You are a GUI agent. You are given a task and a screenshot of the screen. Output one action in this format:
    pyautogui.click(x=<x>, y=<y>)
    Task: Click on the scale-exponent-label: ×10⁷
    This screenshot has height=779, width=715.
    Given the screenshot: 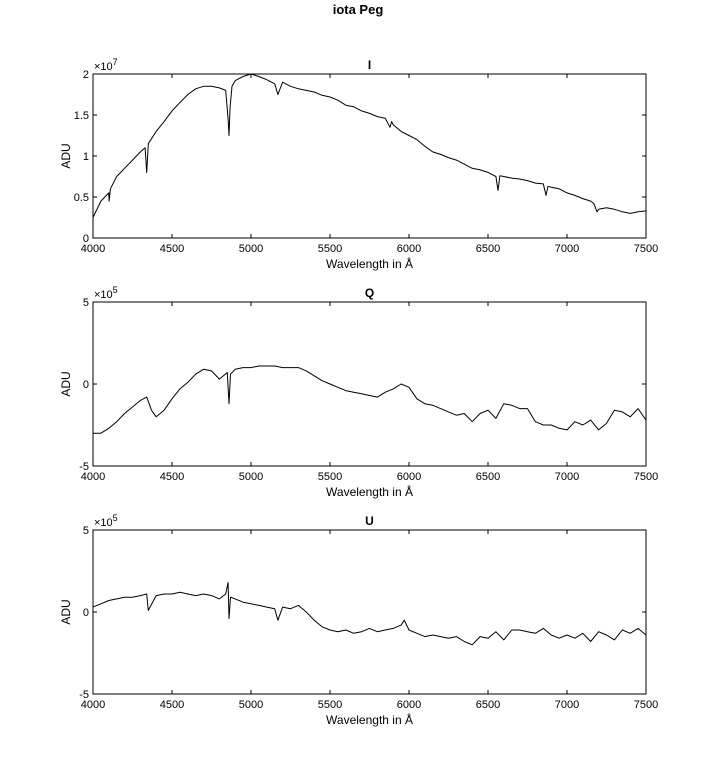 What is the action you would take?
    pyautogui.click(x=106, y=65)
    